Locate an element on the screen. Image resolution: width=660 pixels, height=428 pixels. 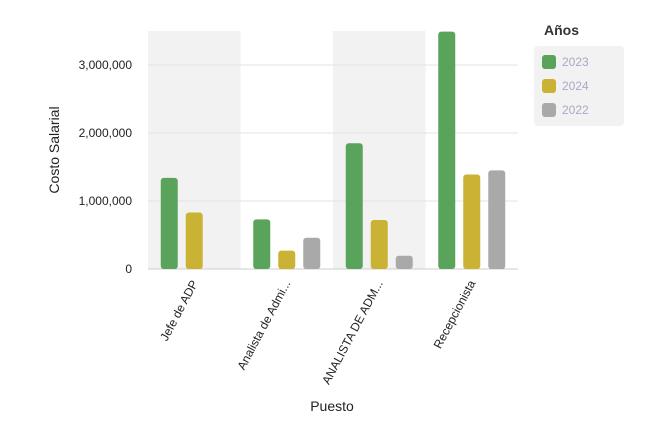
y-tick-label: 3,000,000 is located at coordinates (106, 65).